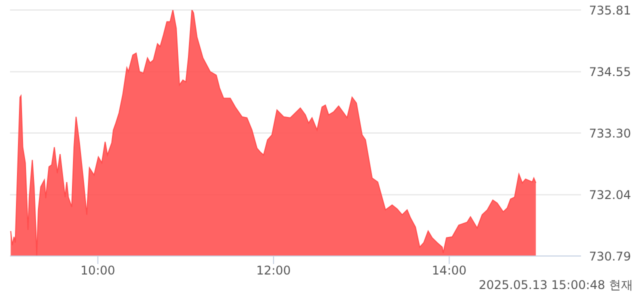 Image resolution: width=640 pixels, height=294 pixels. What do you see at coordinates (555, 285) in the screenshot?
I see `text: 2025.05.13 15:00:48 현재` at bounding box center [555, 285].